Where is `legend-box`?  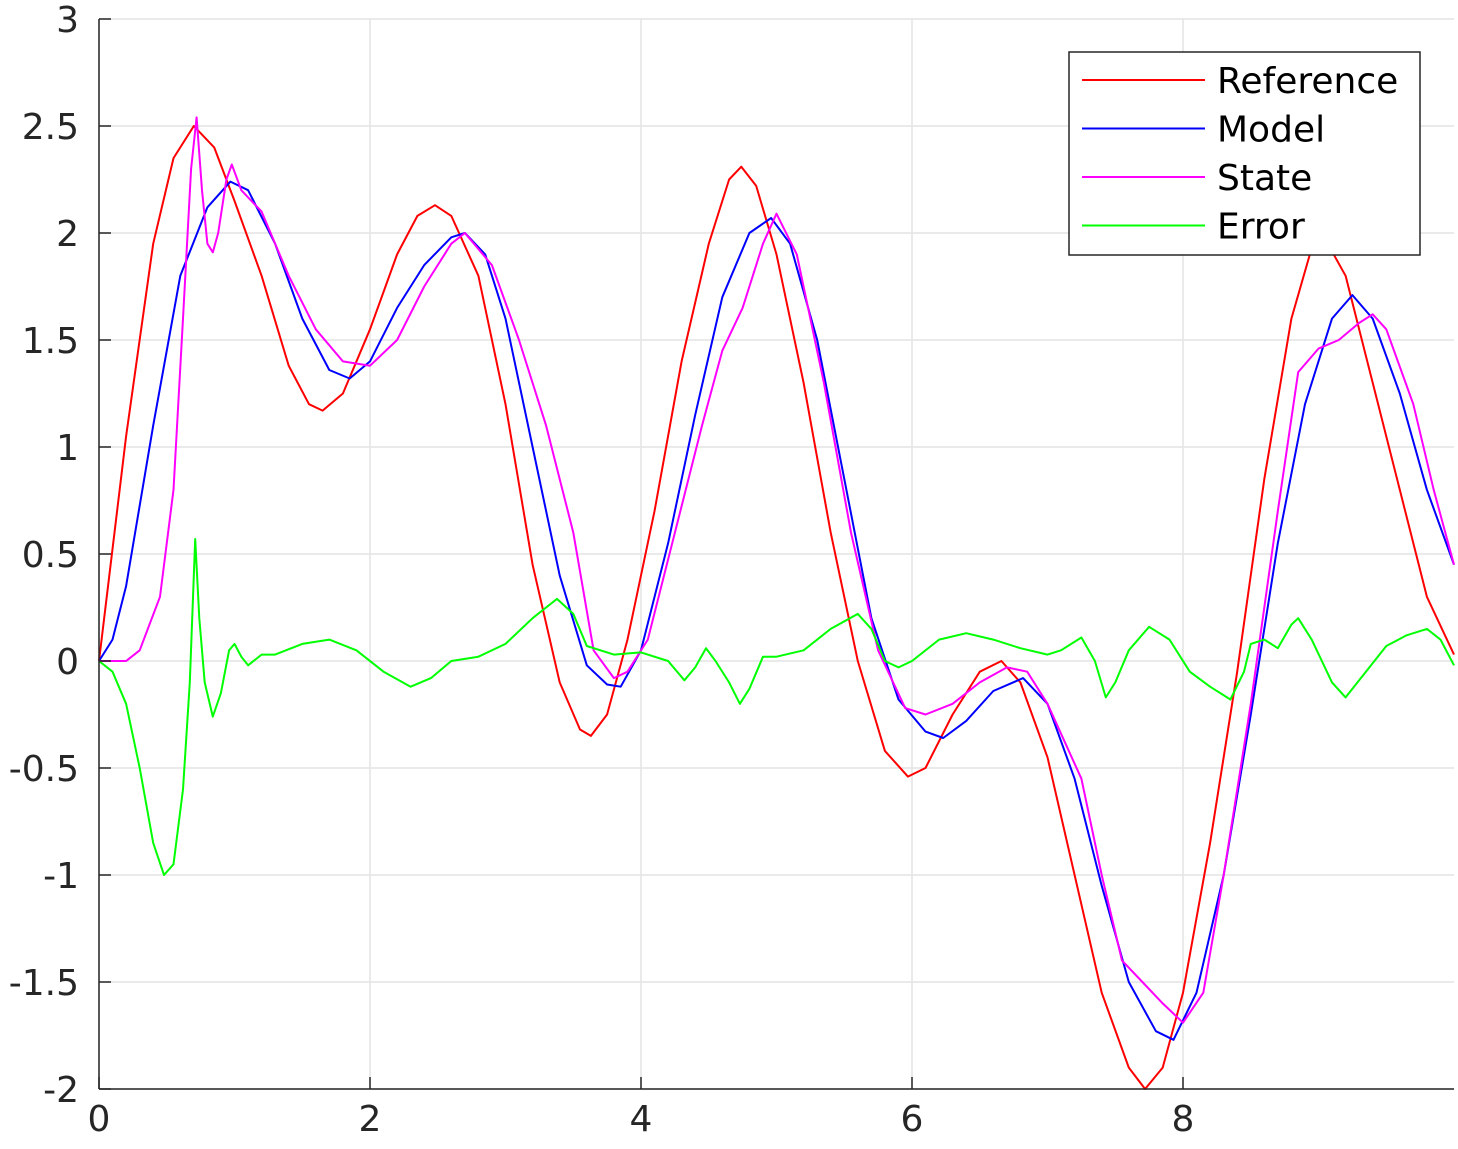 legend-box is located at coordinates (1244, 153).